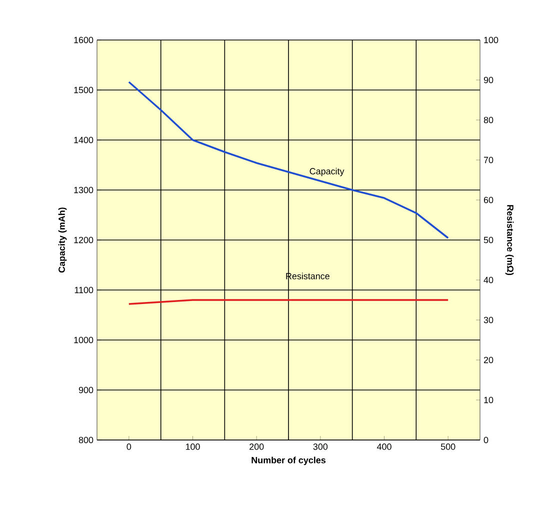 This screenshot has height=509, width=553. I want to click on y2-tick-label: 10, so click(489, 400).